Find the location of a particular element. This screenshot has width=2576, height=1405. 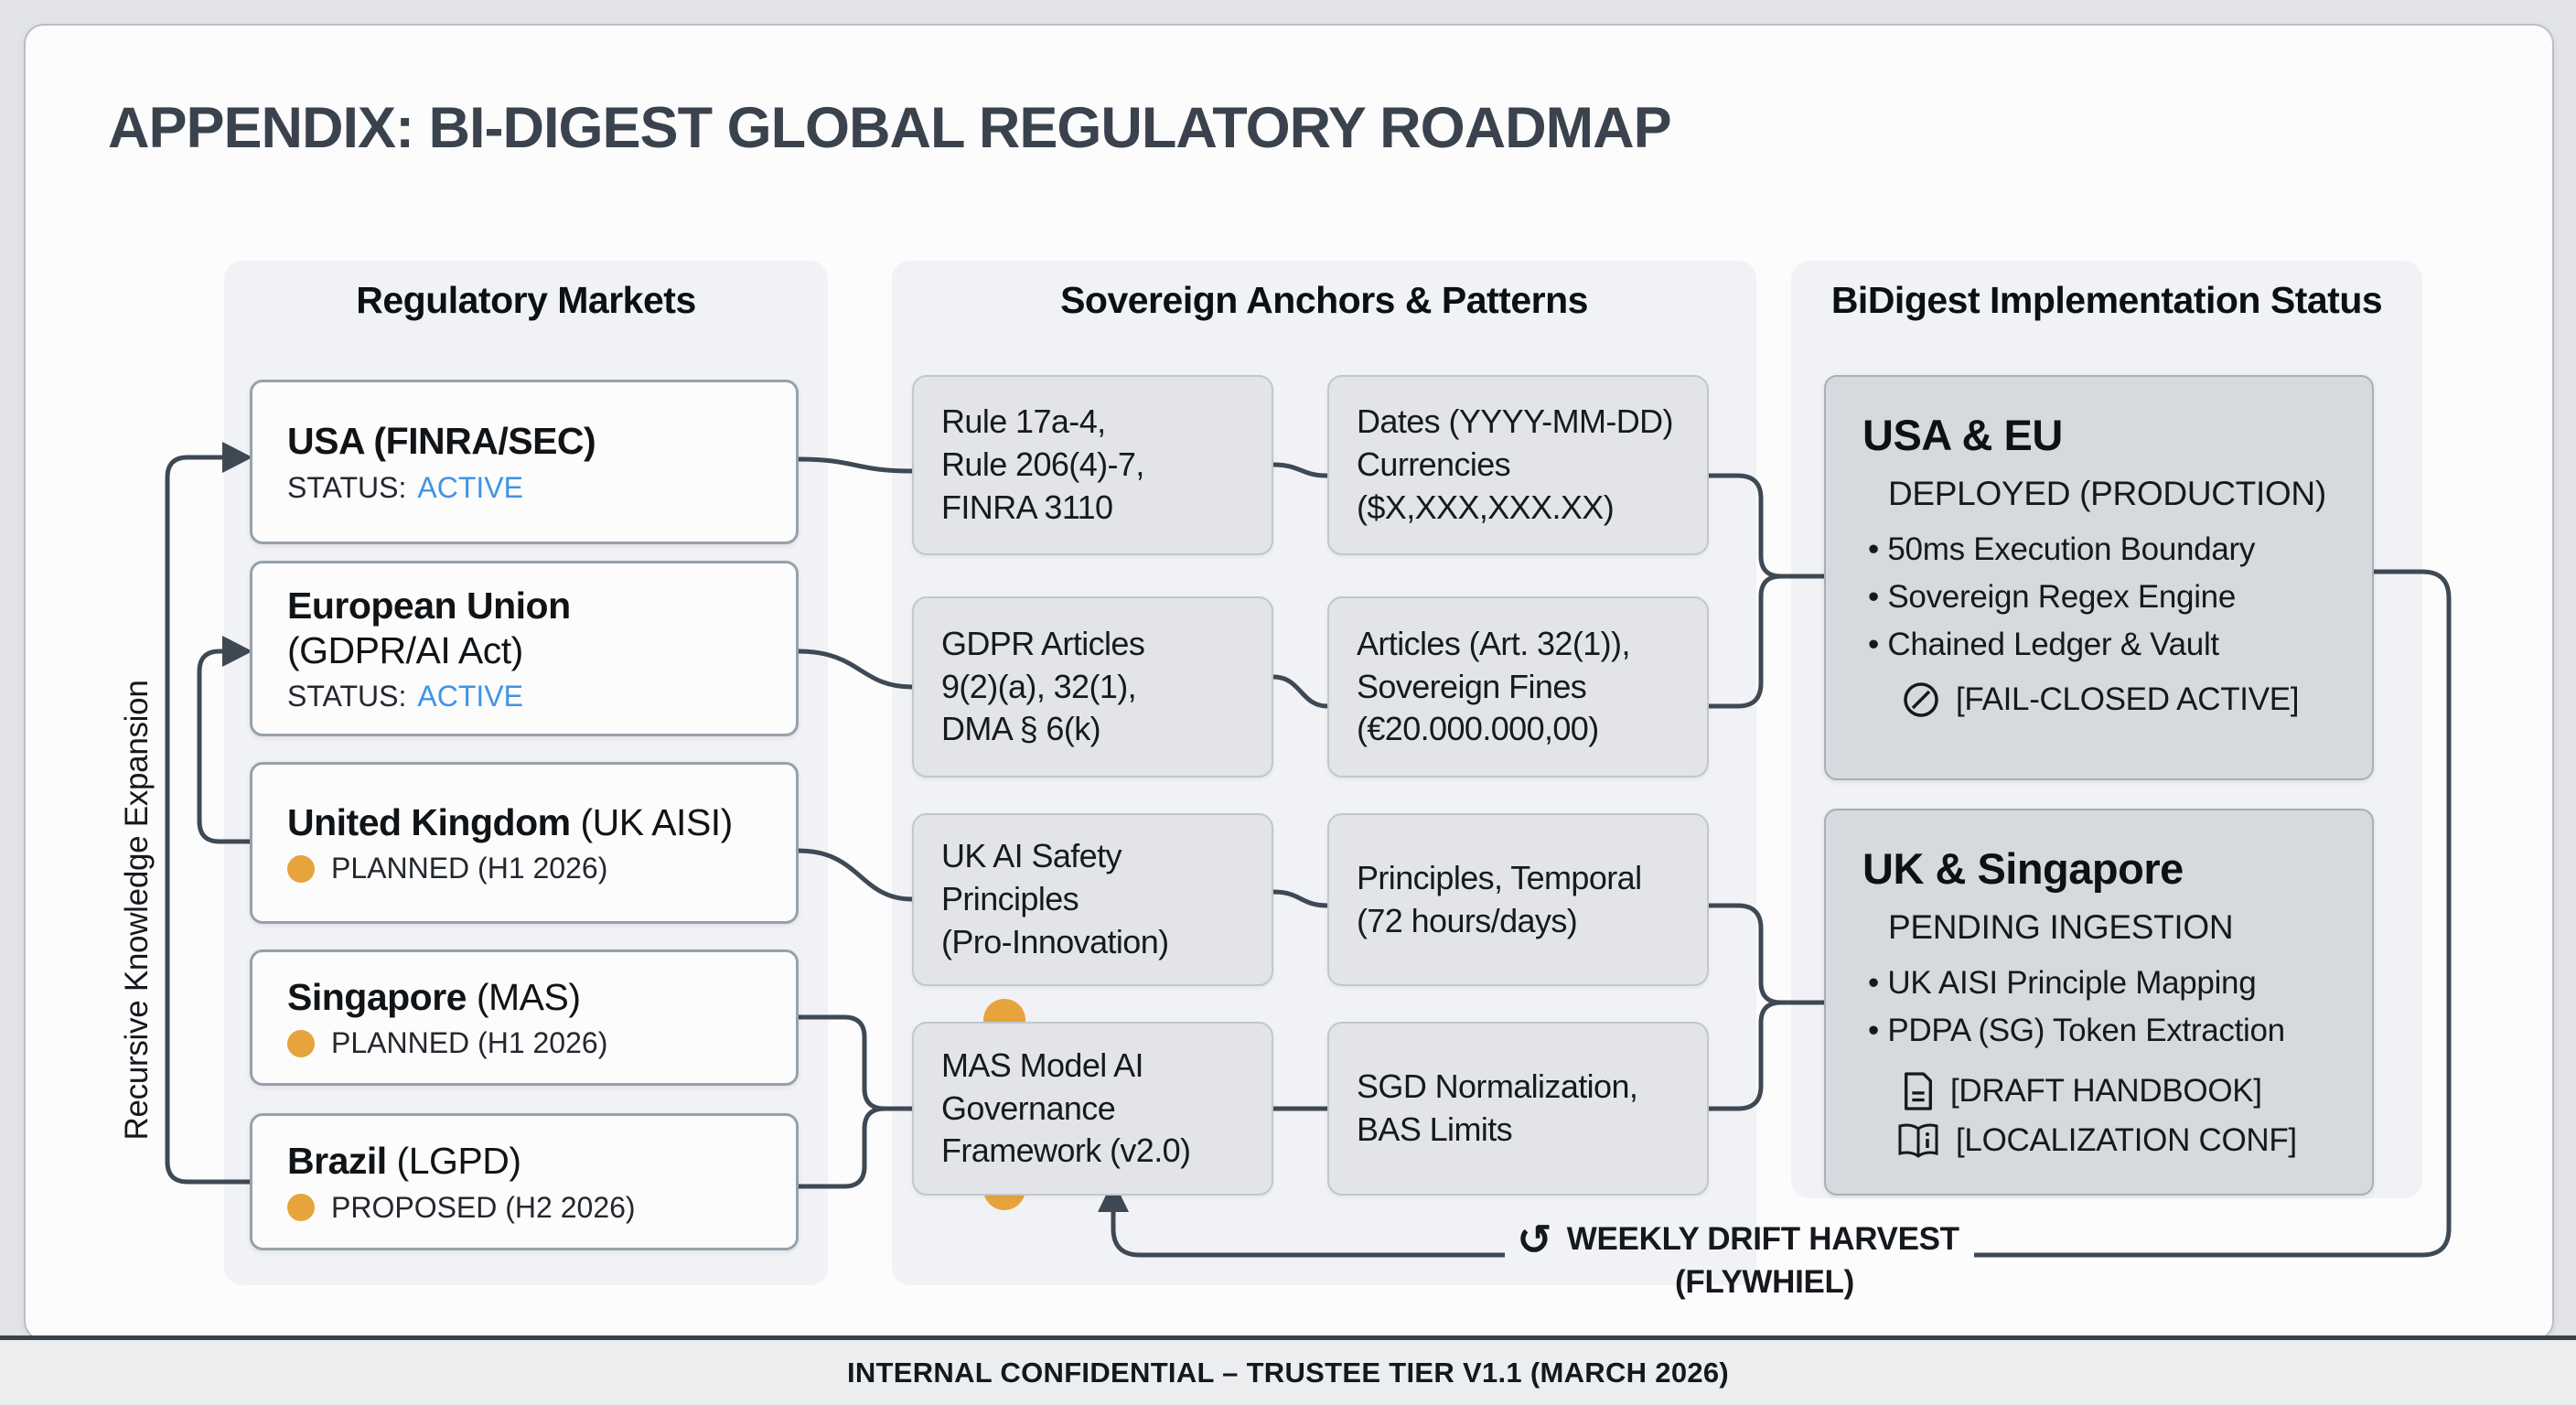

fail-closed-icon is located at coordinates (1921, 699).